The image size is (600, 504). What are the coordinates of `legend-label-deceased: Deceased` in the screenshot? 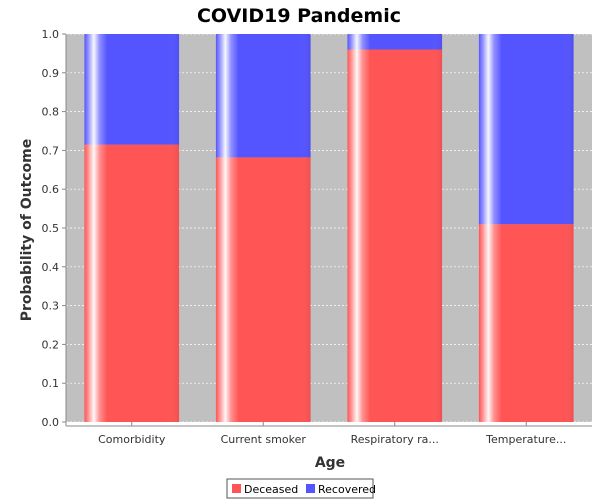 It's located at (271, 489).